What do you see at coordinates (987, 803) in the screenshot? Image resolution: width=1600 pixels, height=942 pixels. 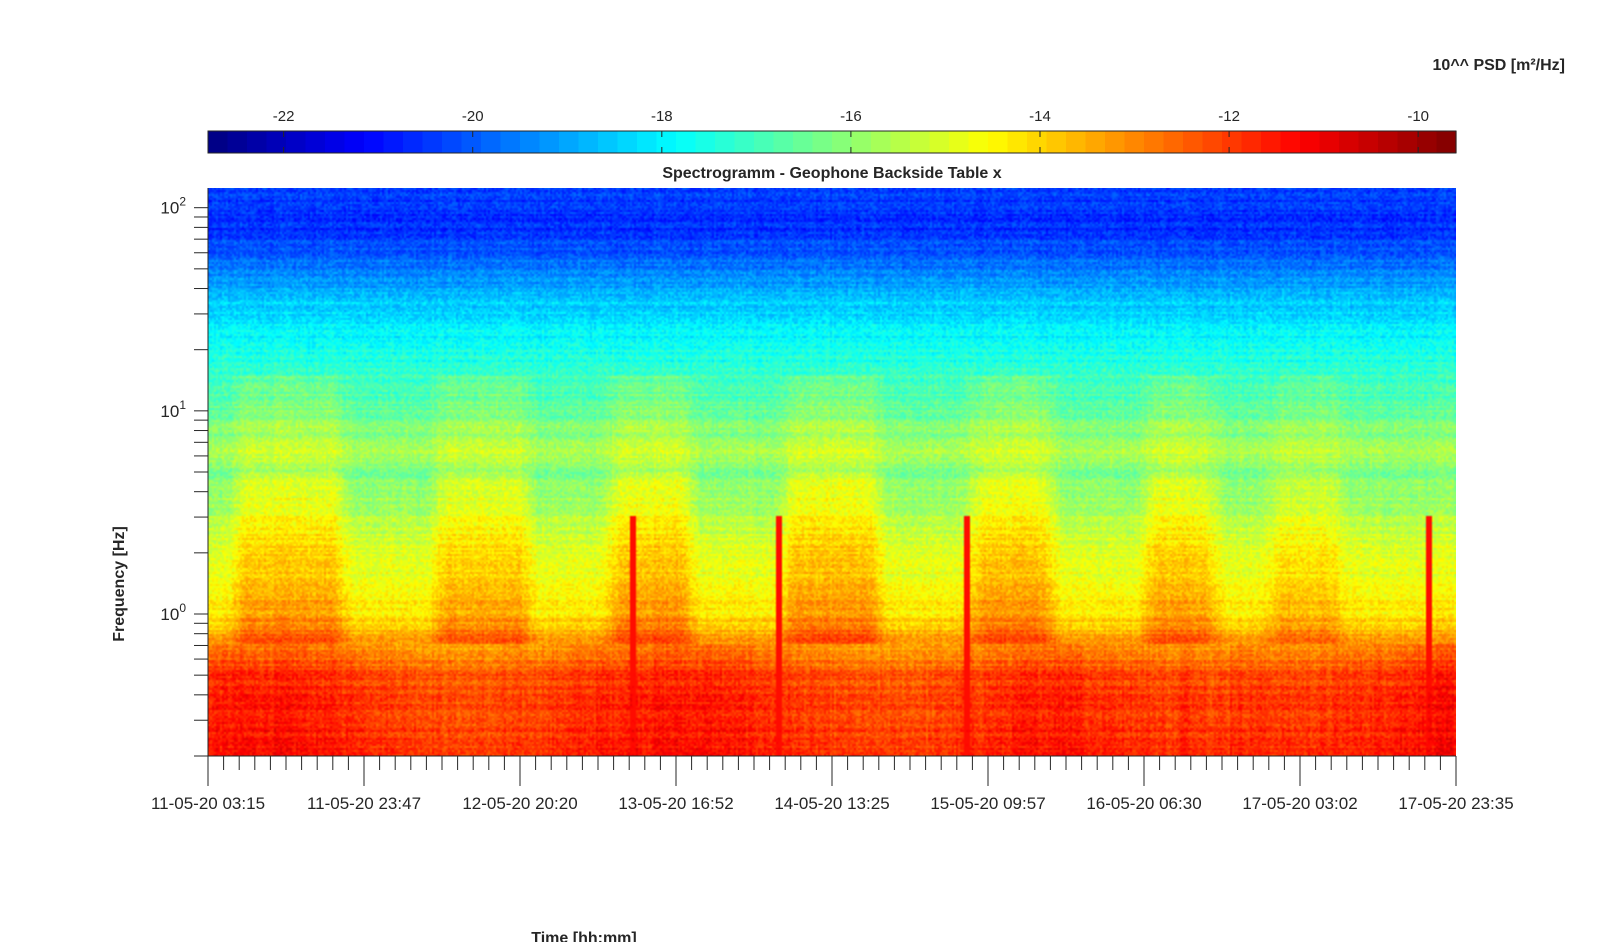 I see `x-tick-label: 15-05-20 09:57` at bounding box center [987, 803].